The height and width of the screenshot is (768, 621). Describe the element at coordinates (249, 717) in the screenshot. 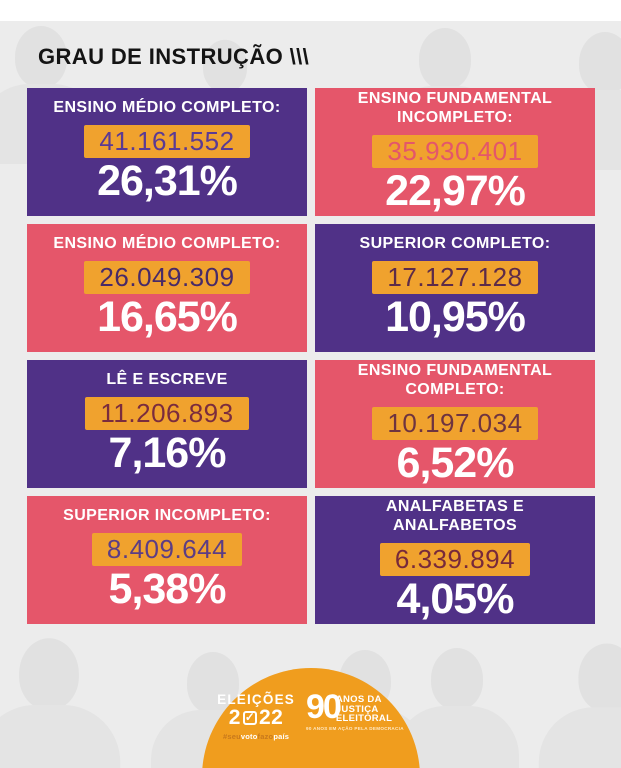

I see `ballot-checkbox-icon: ✓` at that location.